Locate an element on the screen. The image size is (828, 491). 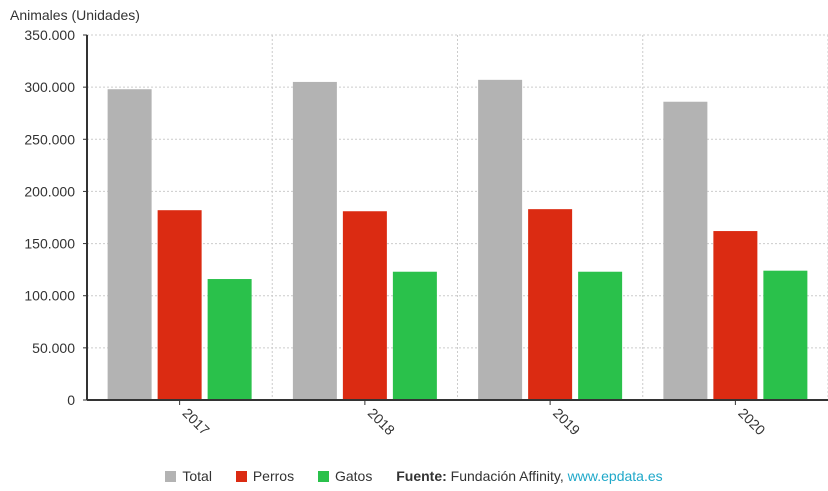
y-tick-label: 350.000 is located at coordinates (49, 35).